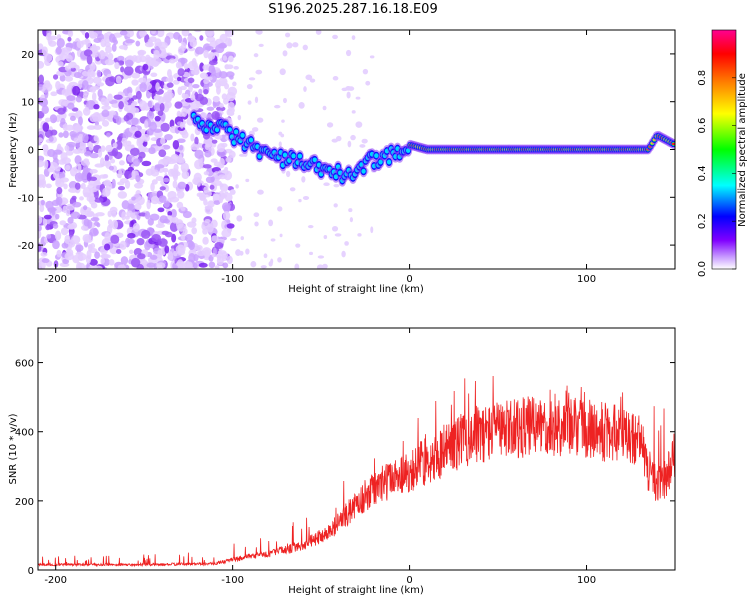  I want to click on snr-x-tick-label: -200, so click(55, 580).